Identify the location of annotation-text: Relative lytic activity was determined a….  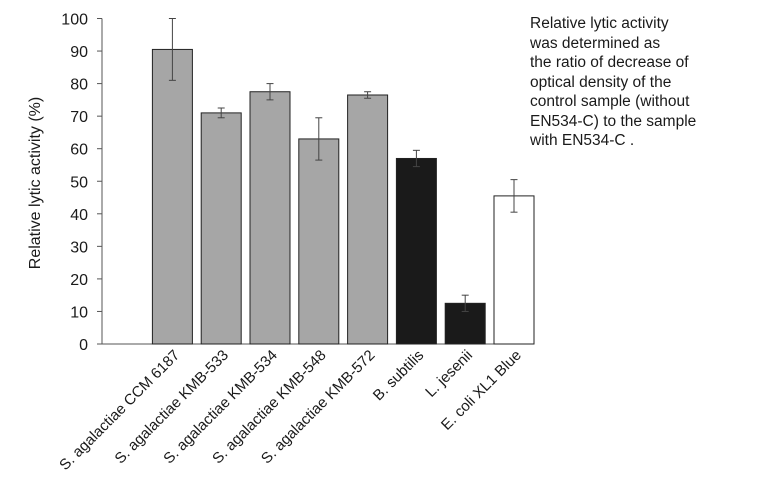
(642, 82).